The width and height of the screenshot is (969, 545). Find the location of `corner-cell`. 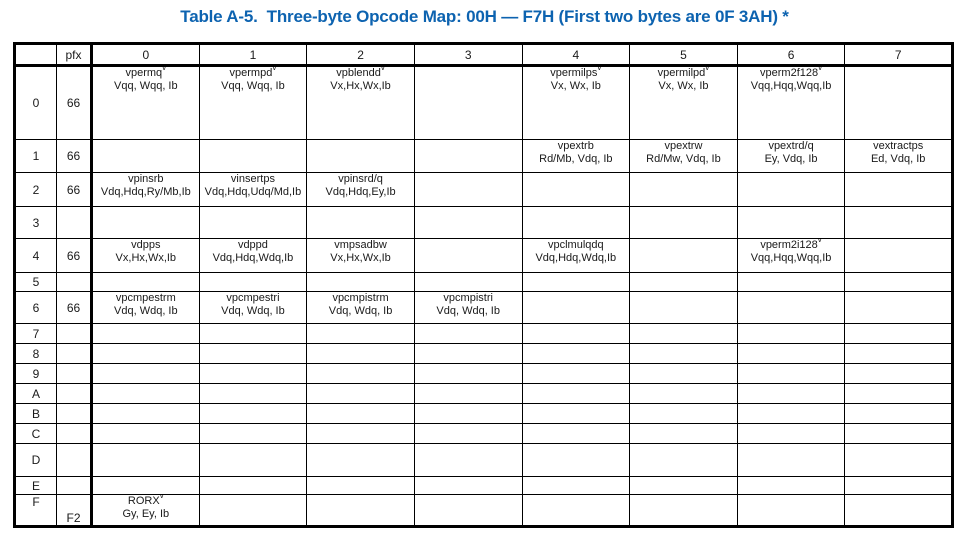

corner-cell is located at coordinates (35, 55).